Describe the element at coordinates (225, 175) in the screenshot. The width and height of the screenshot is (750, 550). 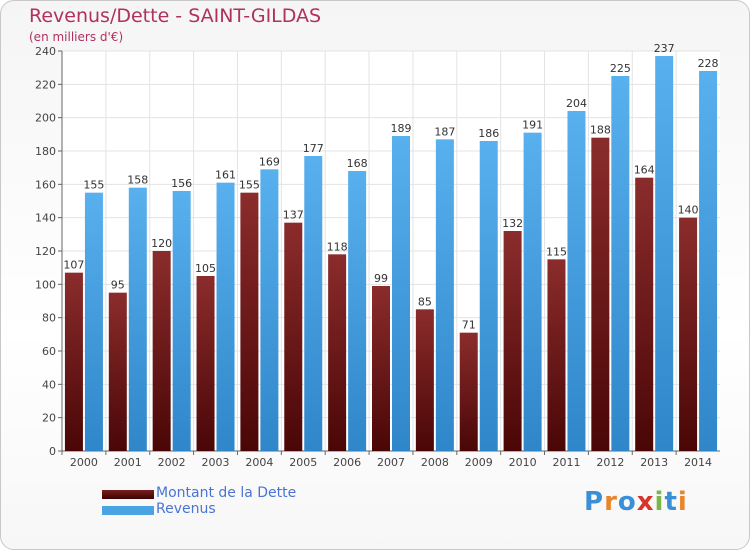
I see `data-label-revenue: 161` at that location.